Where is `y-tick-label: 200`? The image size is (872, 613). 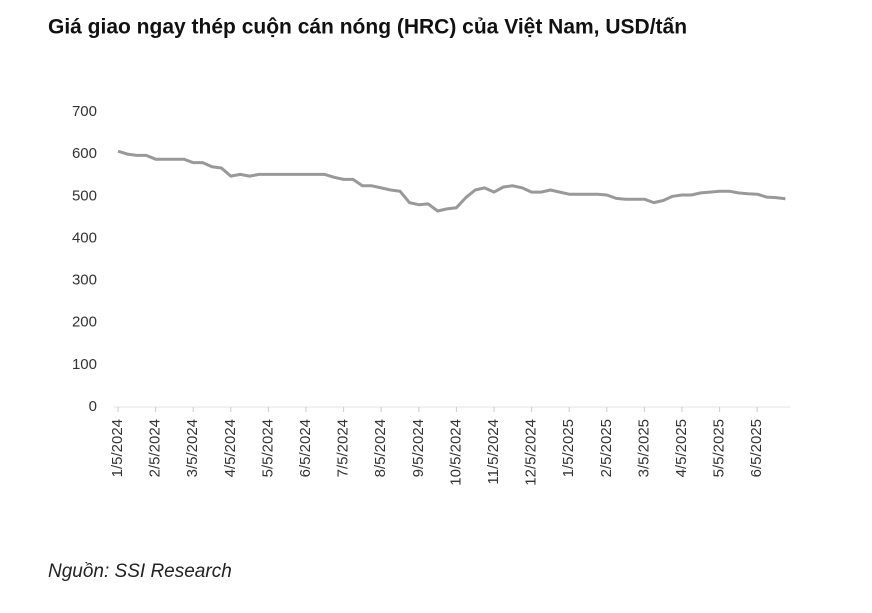
y-tick-label: 200 is located at coordinates (84, 322).